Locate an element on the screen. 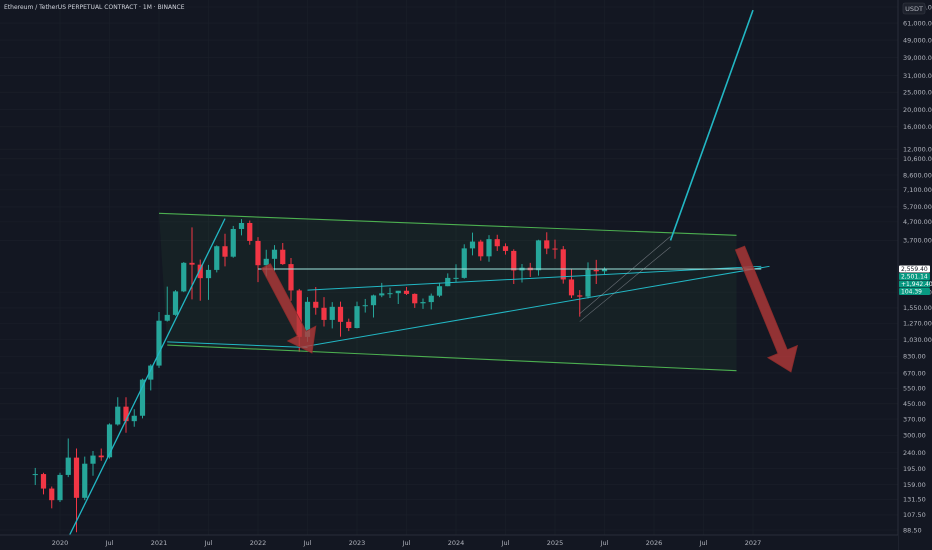  price-tag-label: 2,559.40 is located at coordinates (914, 269).